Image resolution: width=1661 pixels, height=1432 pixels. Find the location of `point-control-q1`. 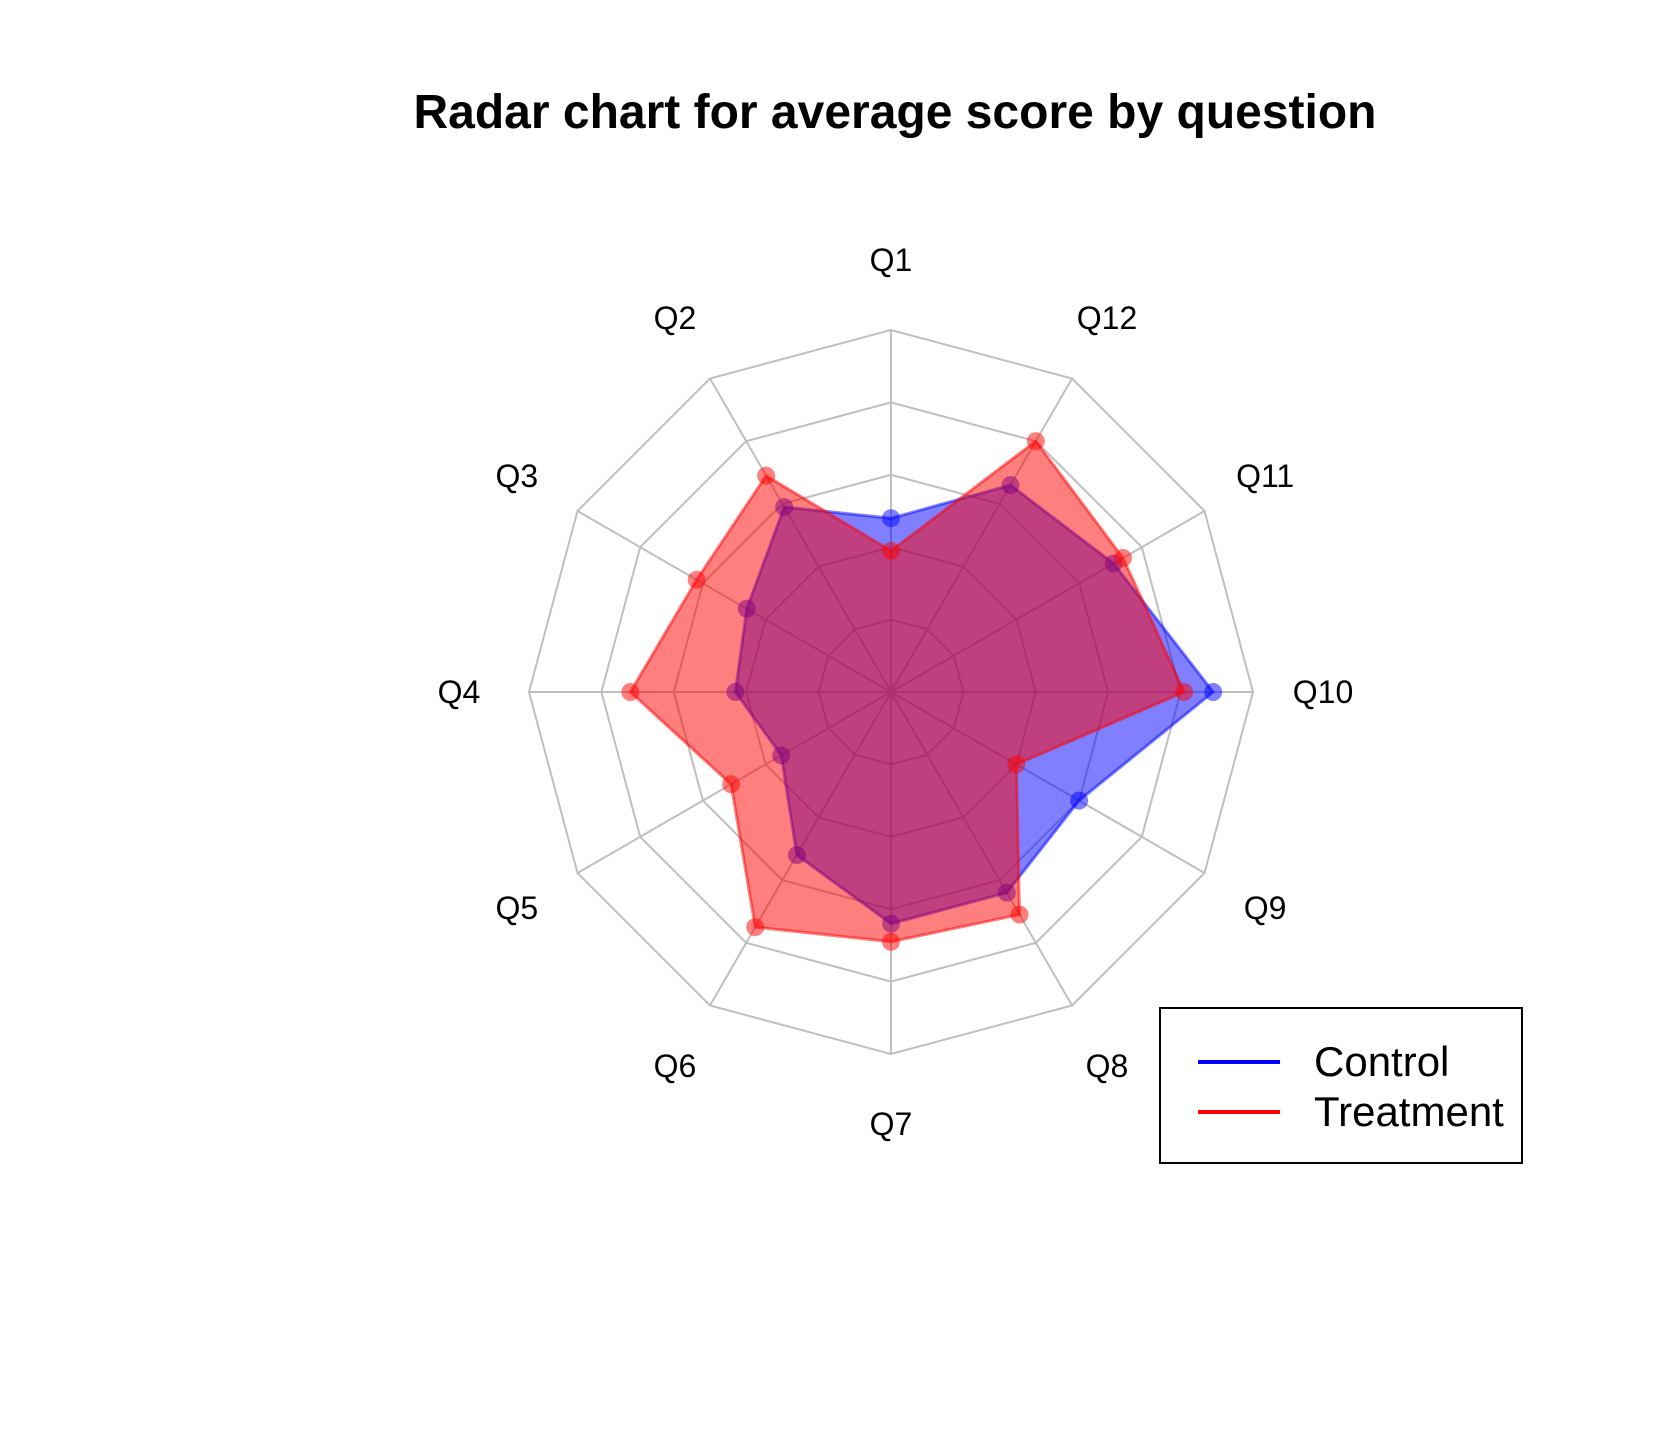

point-control-q1 is located at coordinates (891, 518).